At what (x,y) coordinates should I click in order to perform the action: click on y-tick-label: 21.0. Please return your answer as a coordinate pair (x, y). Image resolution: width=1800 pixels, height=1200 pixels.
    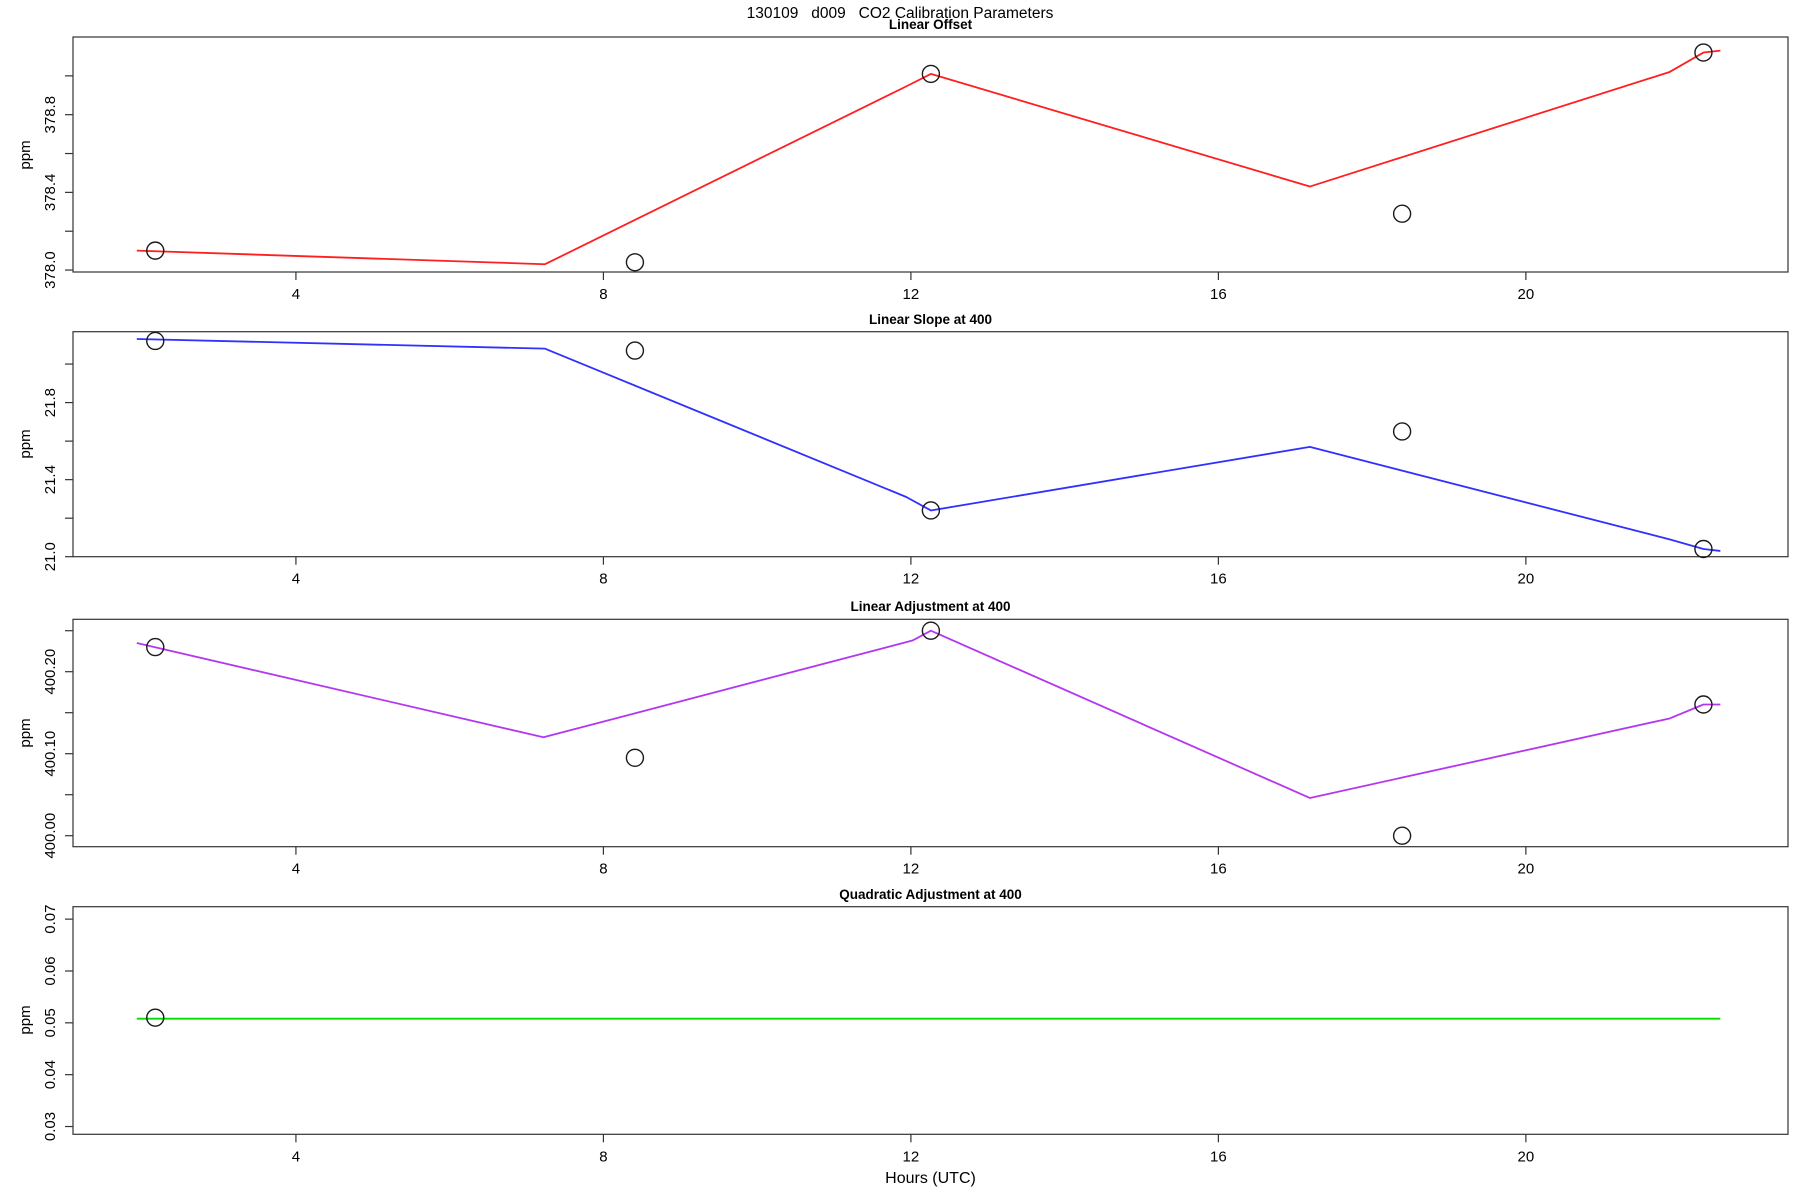
    Looking at the image, I should click on (50, 556).